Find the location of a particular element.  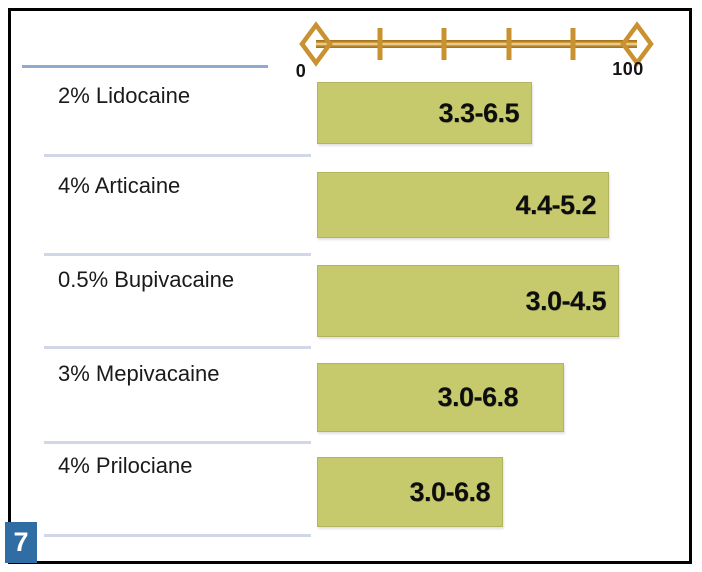

bar-mepivacaine: 3.0-6.8 is located at coordinates (440, 397).